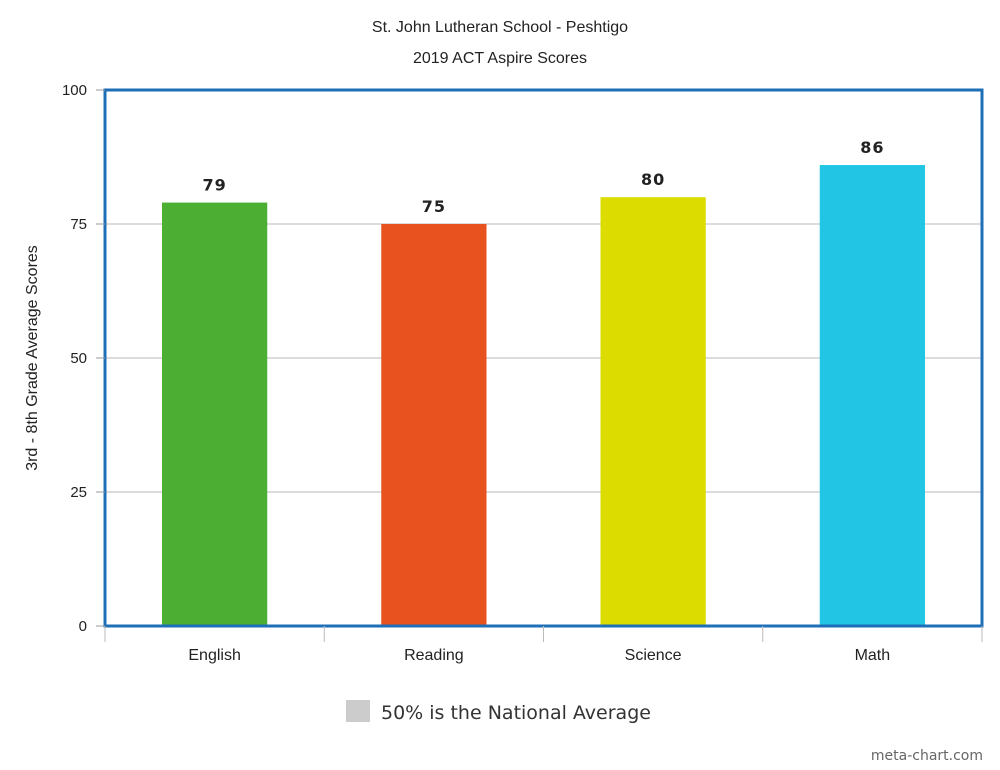  What do you see at coordinates (74, 90) in the screenshot?
I see `y-tick-label: 100` at bounding box center [74, 90].